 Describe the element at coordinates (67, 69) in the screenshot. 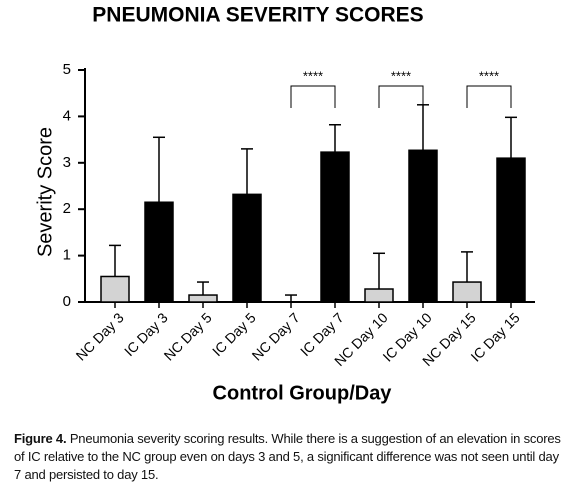

I see `y-tick-label: 5` at that location.